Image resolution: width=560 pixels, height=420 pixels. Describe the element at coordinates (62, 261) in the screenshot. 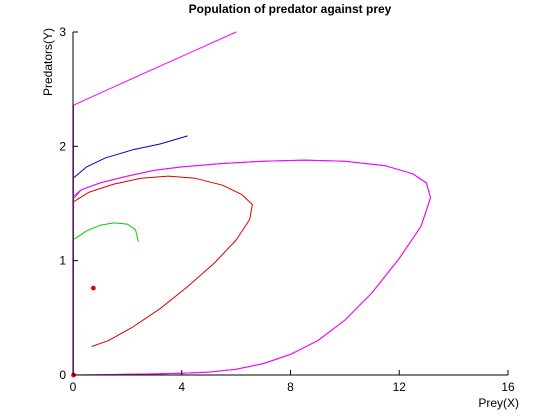

I see `y-tick-label: 1` at that location.